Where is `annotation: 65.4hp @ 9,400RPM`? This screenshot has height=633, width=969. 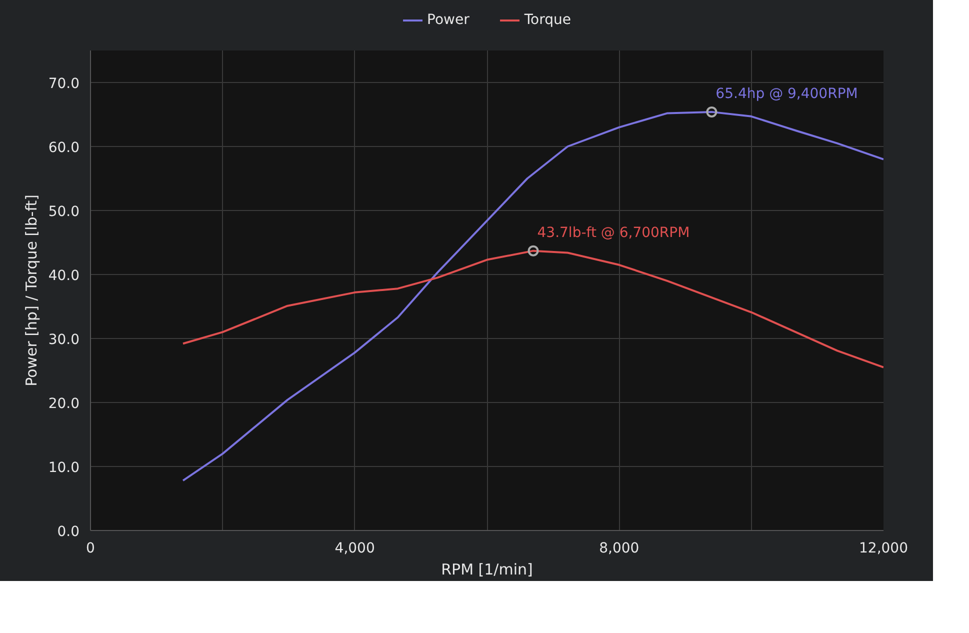 annotation: 65.4hp @ 9,400RPM is located at coordinates (787, 94).